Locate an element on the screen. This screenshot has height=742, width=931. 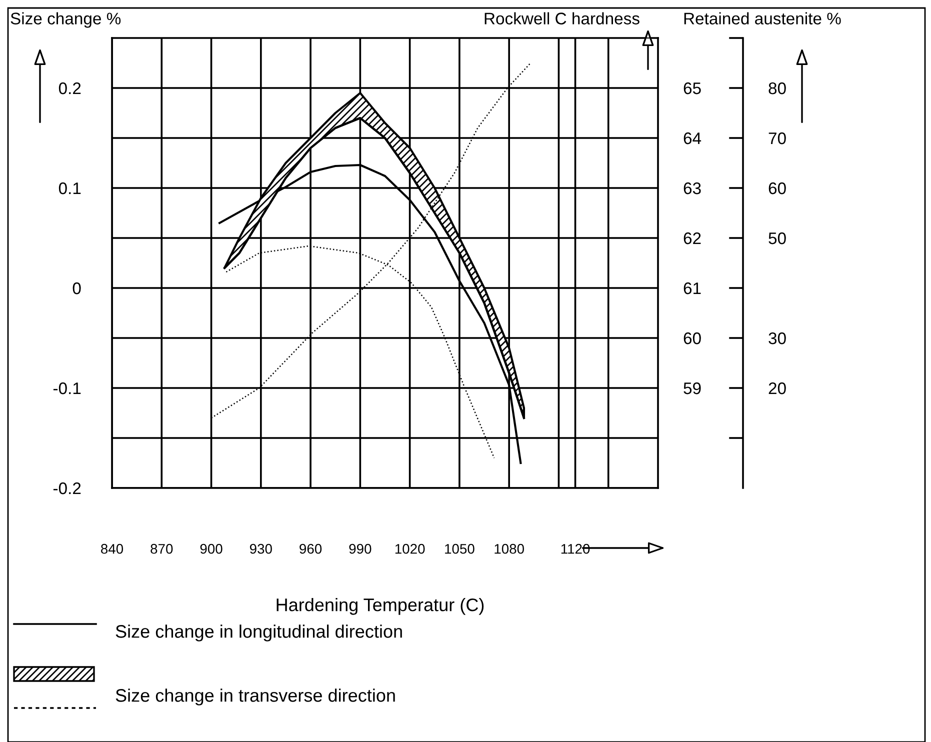
y-tick-label: 0.2 is located at coordinates (69, 88).